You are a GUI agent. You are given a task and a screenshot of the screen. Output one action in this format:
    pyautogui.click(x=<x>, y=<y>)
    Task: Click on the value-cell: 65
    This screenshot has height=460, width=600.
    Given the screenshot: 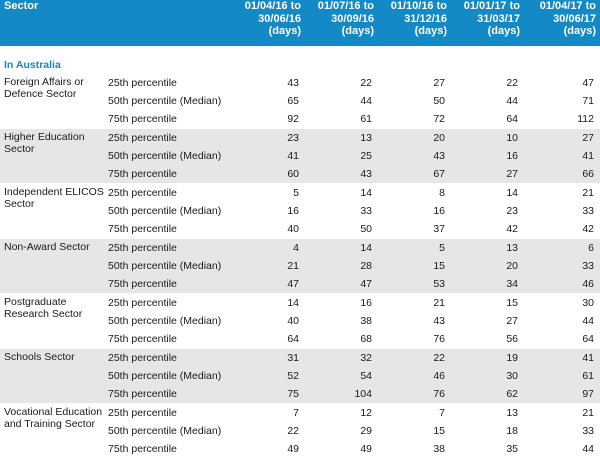 What is the action you would take?
    pyautogui.click(x=293, y=101)
    